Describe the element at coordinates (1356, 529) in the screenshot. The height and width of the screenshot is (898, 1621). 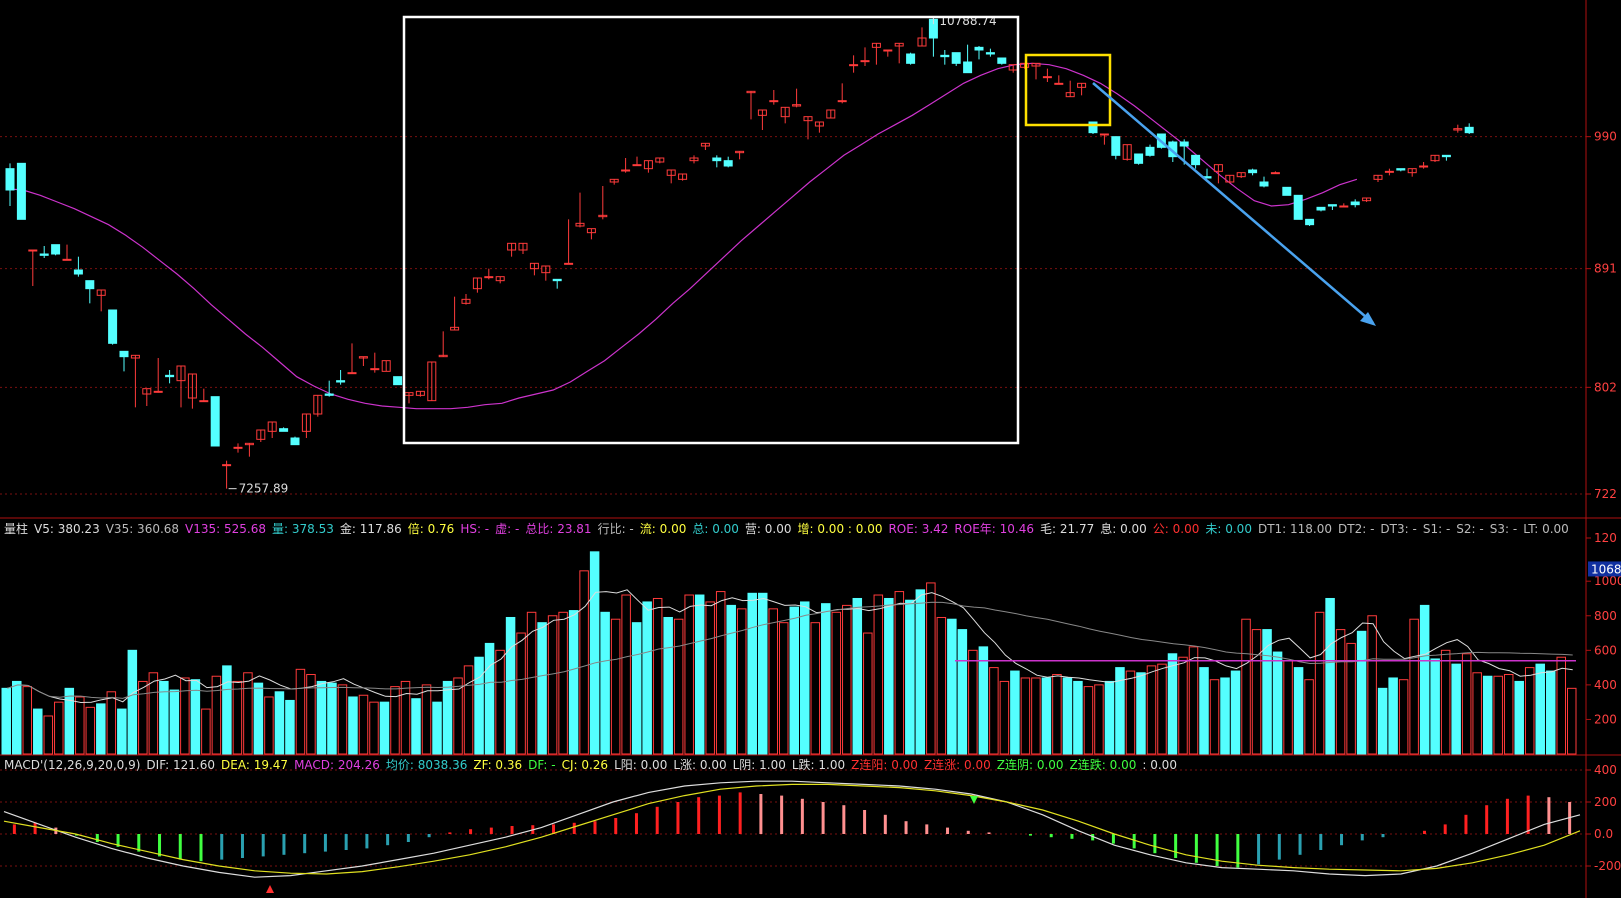
I see `volume-header-item: DT2: -` at that location.